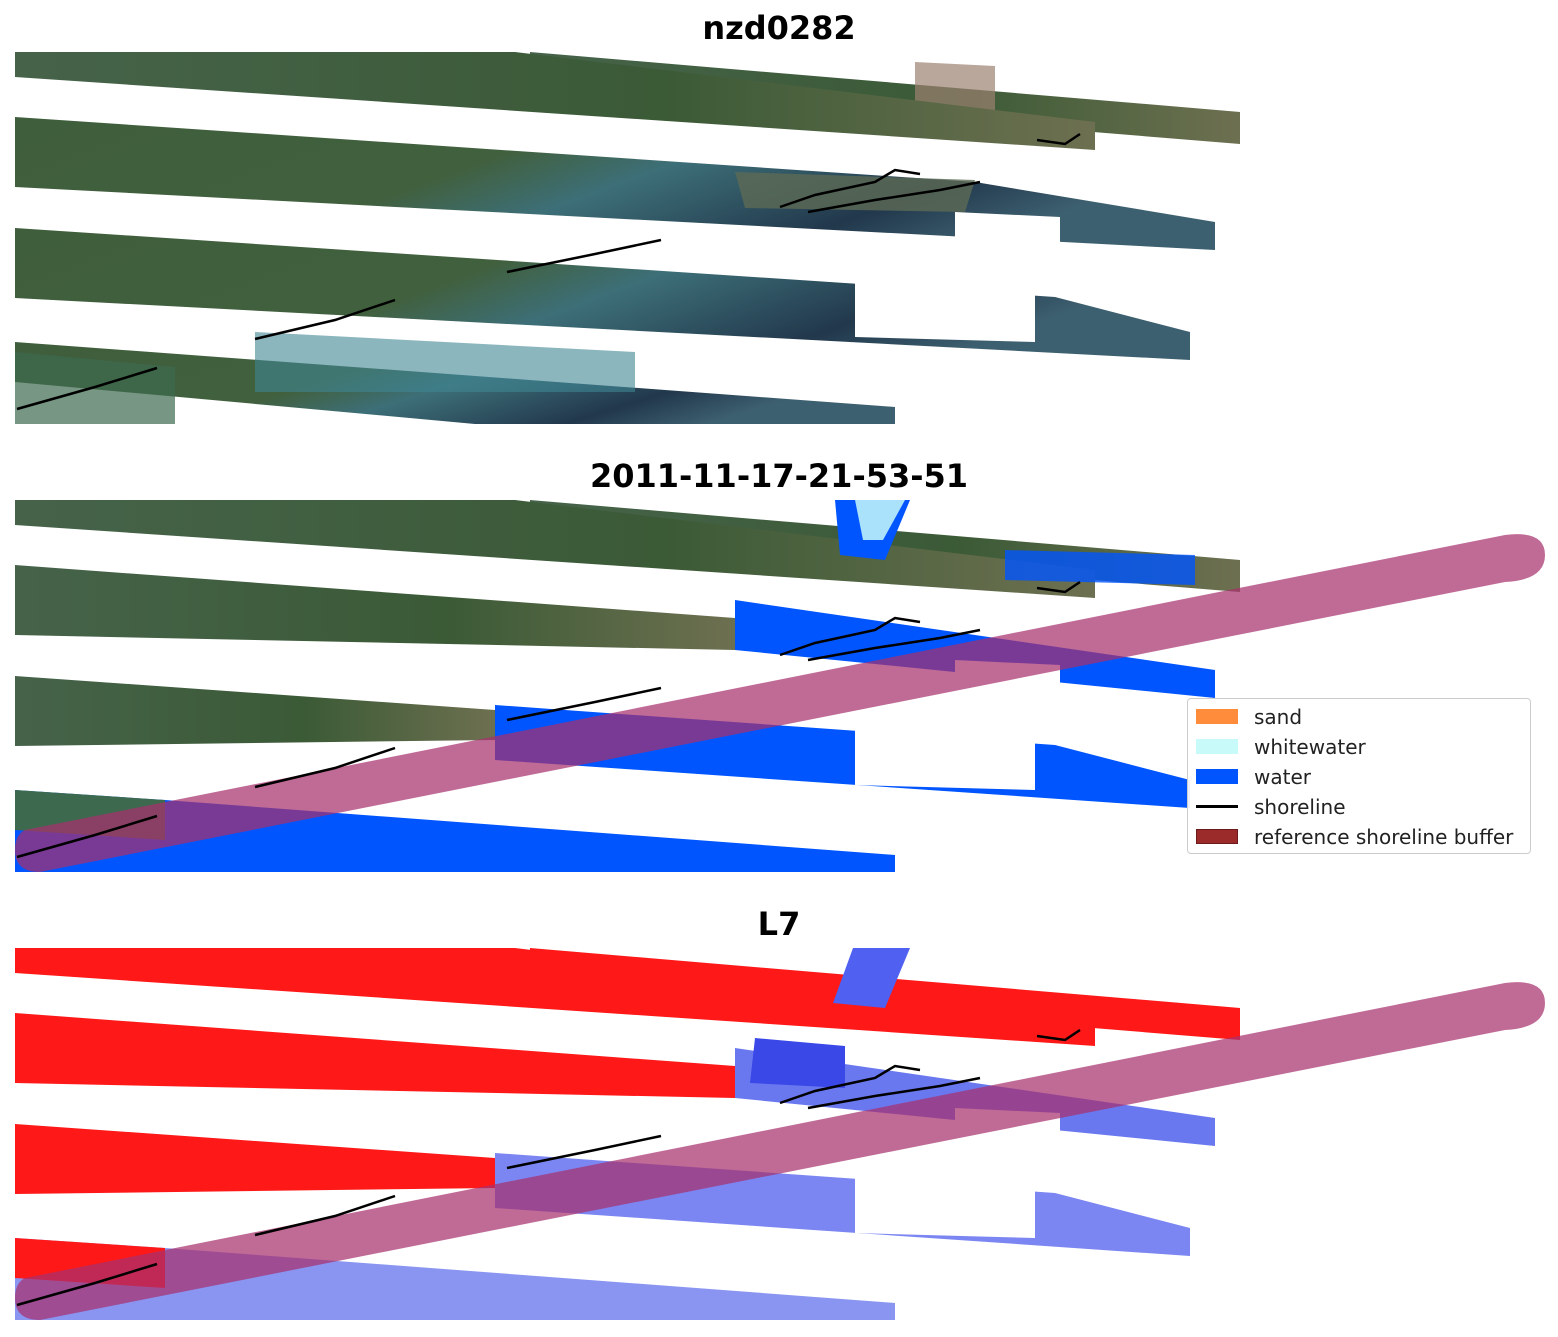 The image size is (1558, 1337). I want to click on legend-item-water: water, so click(1359, 776).